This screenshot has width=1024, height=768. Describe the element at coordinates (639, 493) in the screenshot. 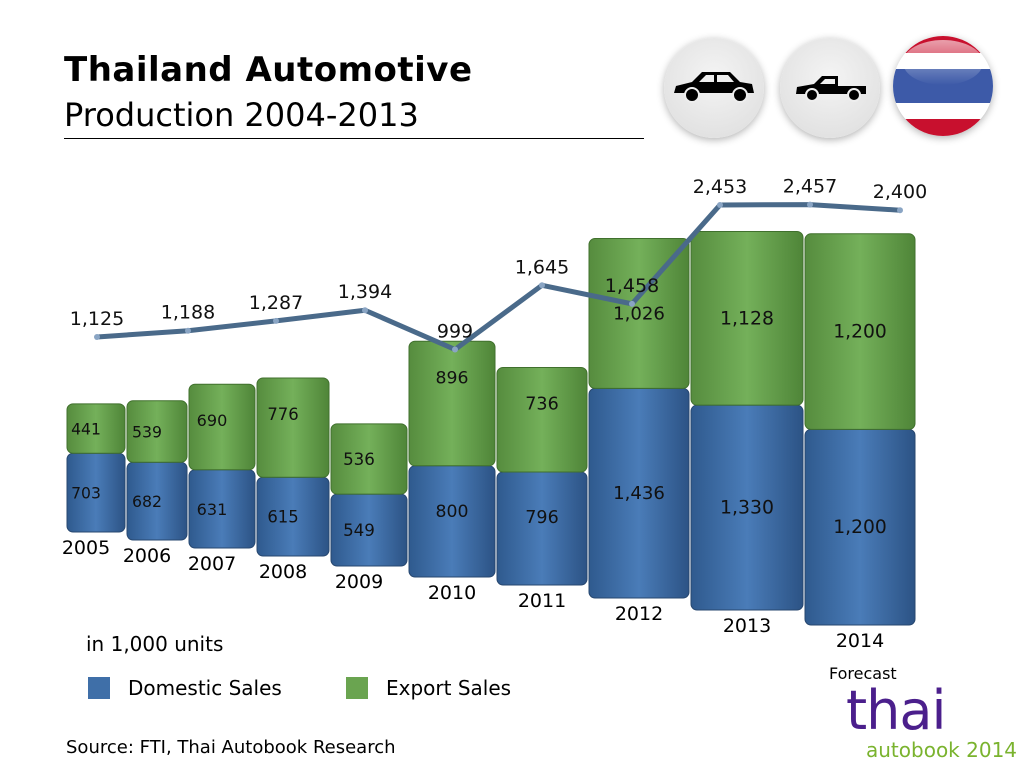

I see `data-label-domestic: 1,436` at that location.